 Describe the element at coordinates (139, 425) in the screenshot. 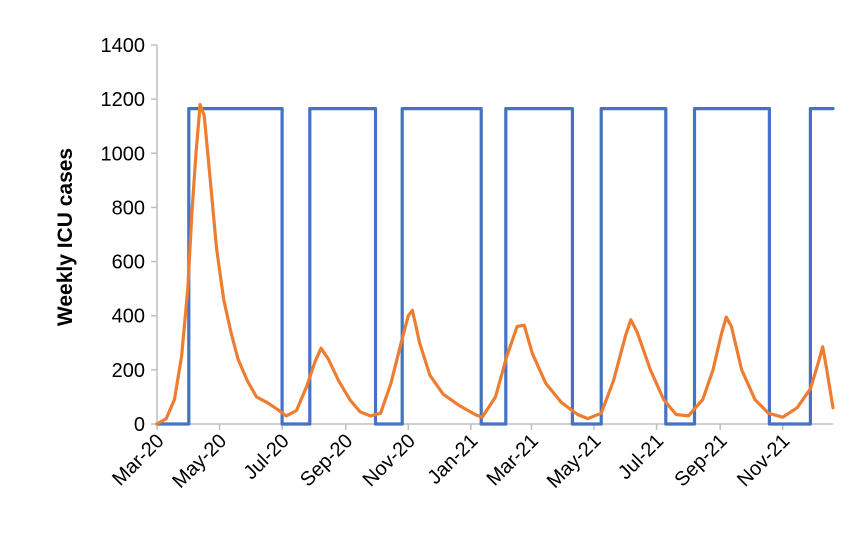

I see `y-tick-label: 0` at that location.